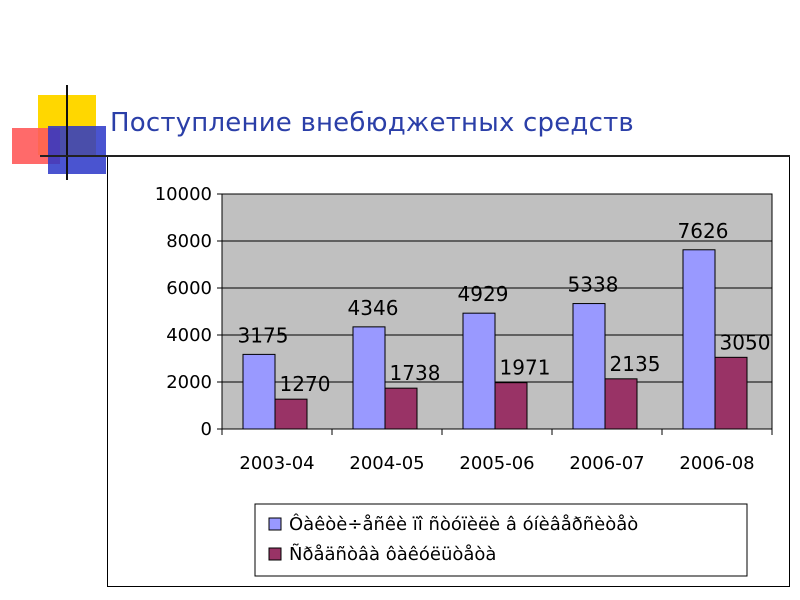 The width and height of the screenshot is (800, 600). What do you see at coordinates (373, 308) in the screenshot?
I see `data-label-series-1: 4346` at bounding box center [373, 308].